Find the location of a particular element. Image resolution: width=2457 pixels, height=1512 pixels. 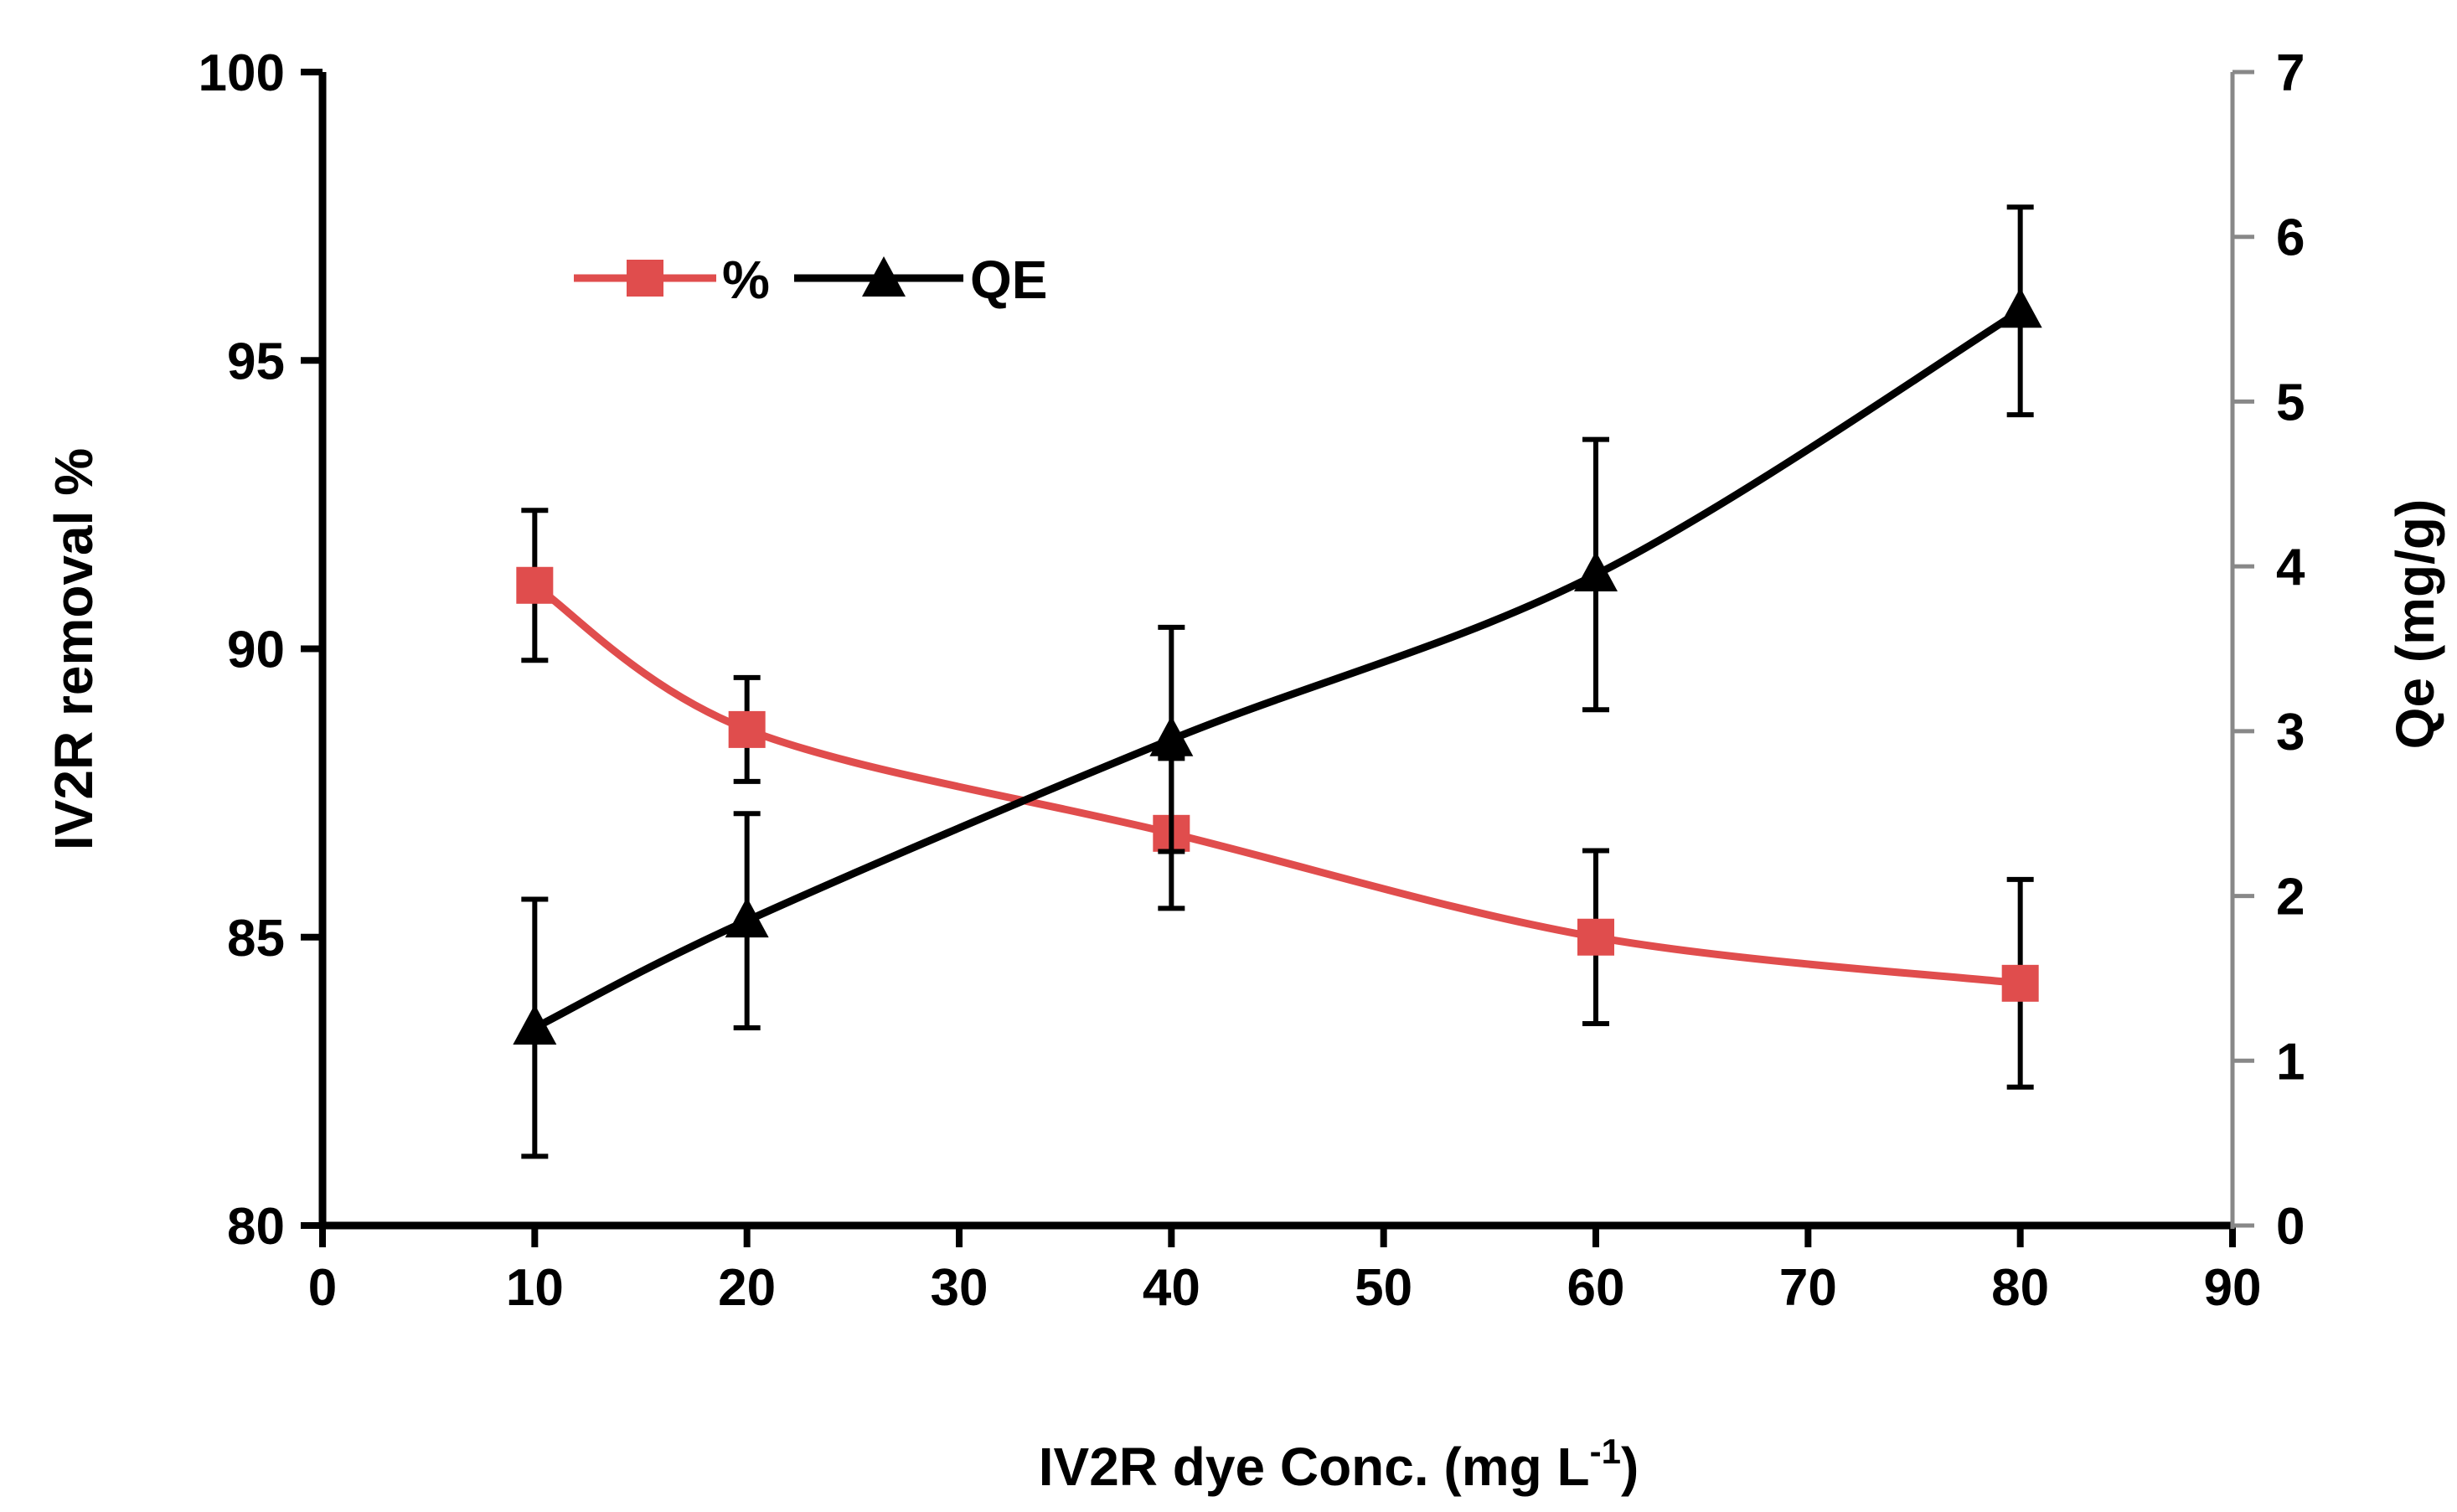

y-right-axis-title: Qe (mg/g) is located at coordinates (2415, 624).